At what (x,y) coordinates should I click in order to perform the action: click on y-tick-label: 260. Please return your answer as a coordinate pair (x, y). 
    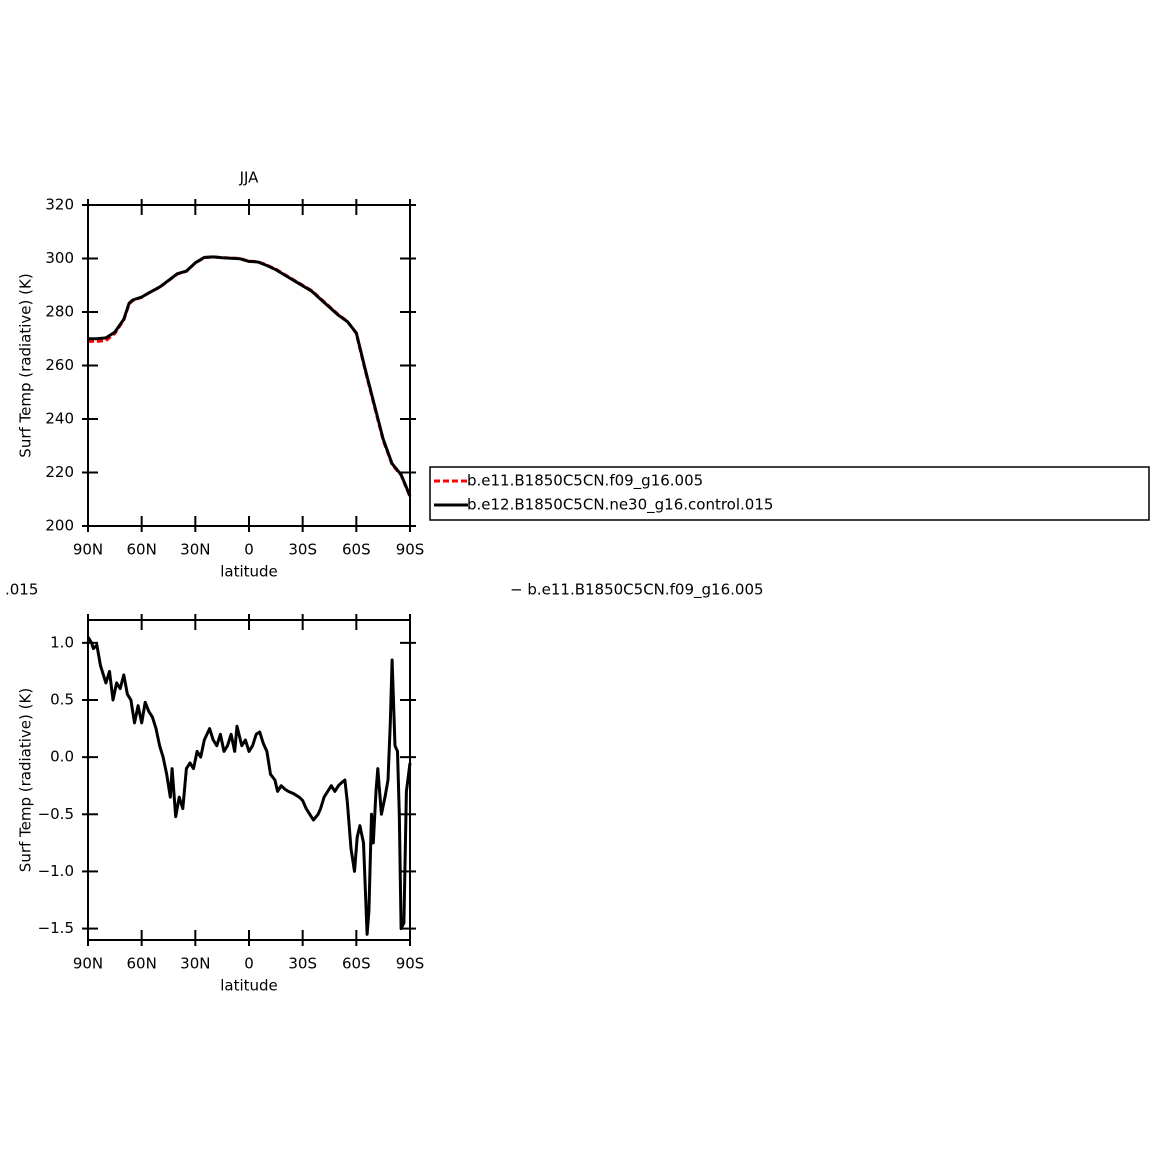
    Looking at the image, I should click on (59, 365).